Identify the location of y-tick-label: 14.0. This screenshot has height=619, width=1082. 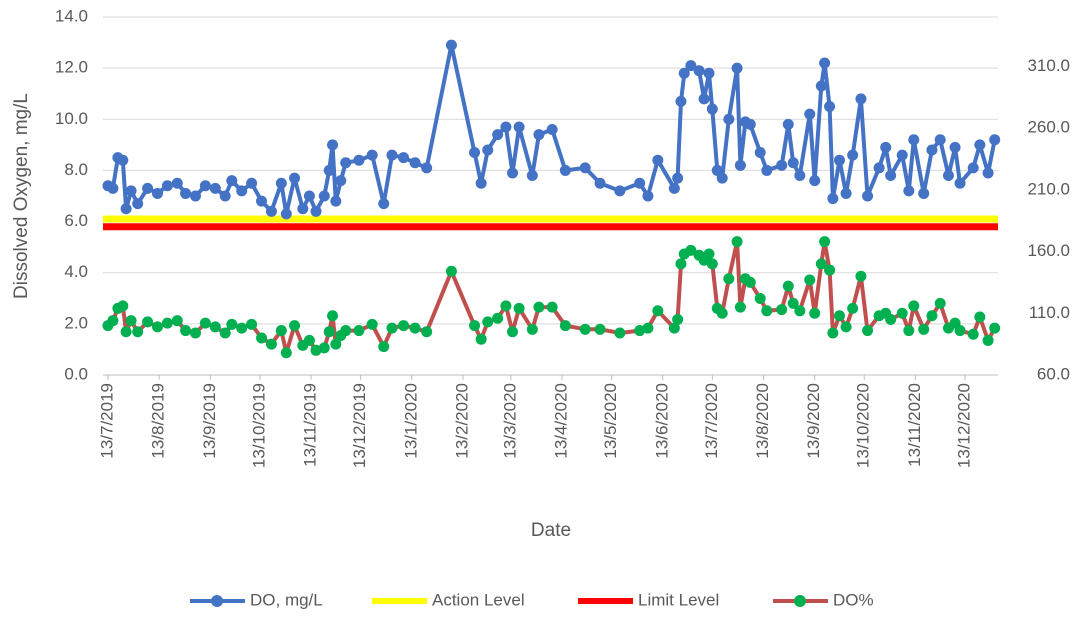
(71, 15).